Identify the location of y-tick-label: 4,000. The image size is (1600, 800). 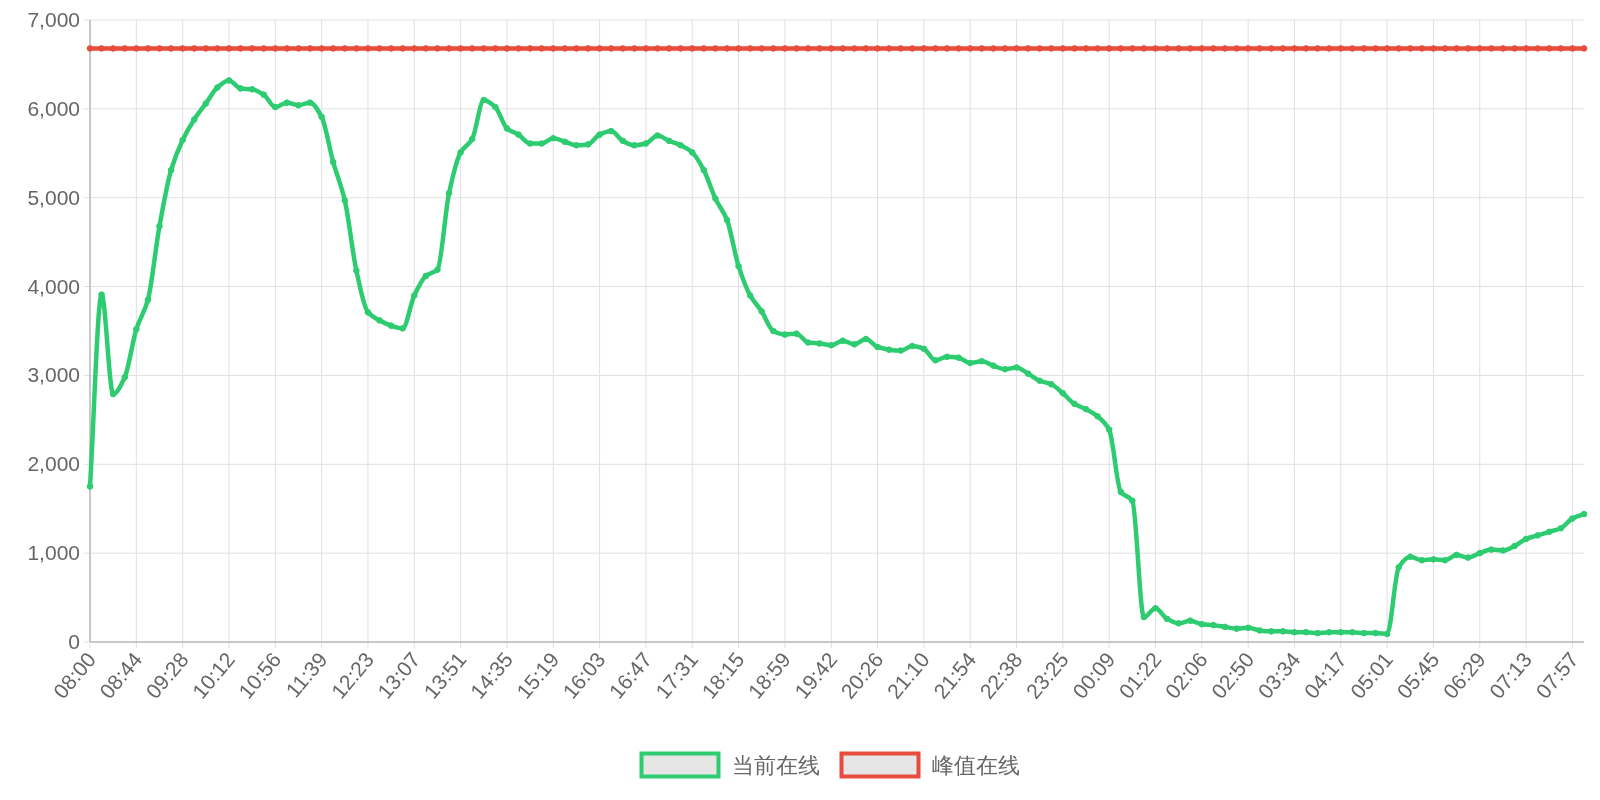
(53, 286).